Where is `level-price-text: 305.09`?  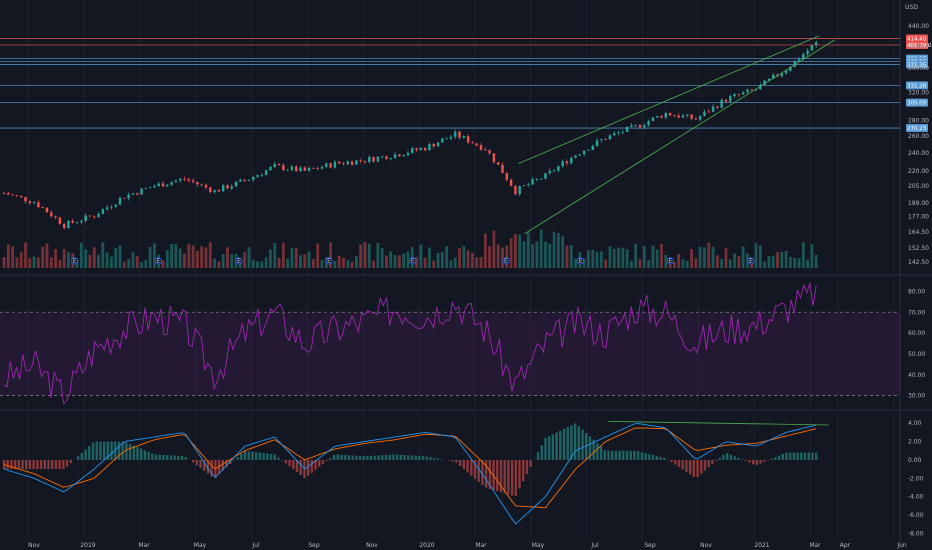 level-price-text: 305.09 is located at coordinates (917, 104).